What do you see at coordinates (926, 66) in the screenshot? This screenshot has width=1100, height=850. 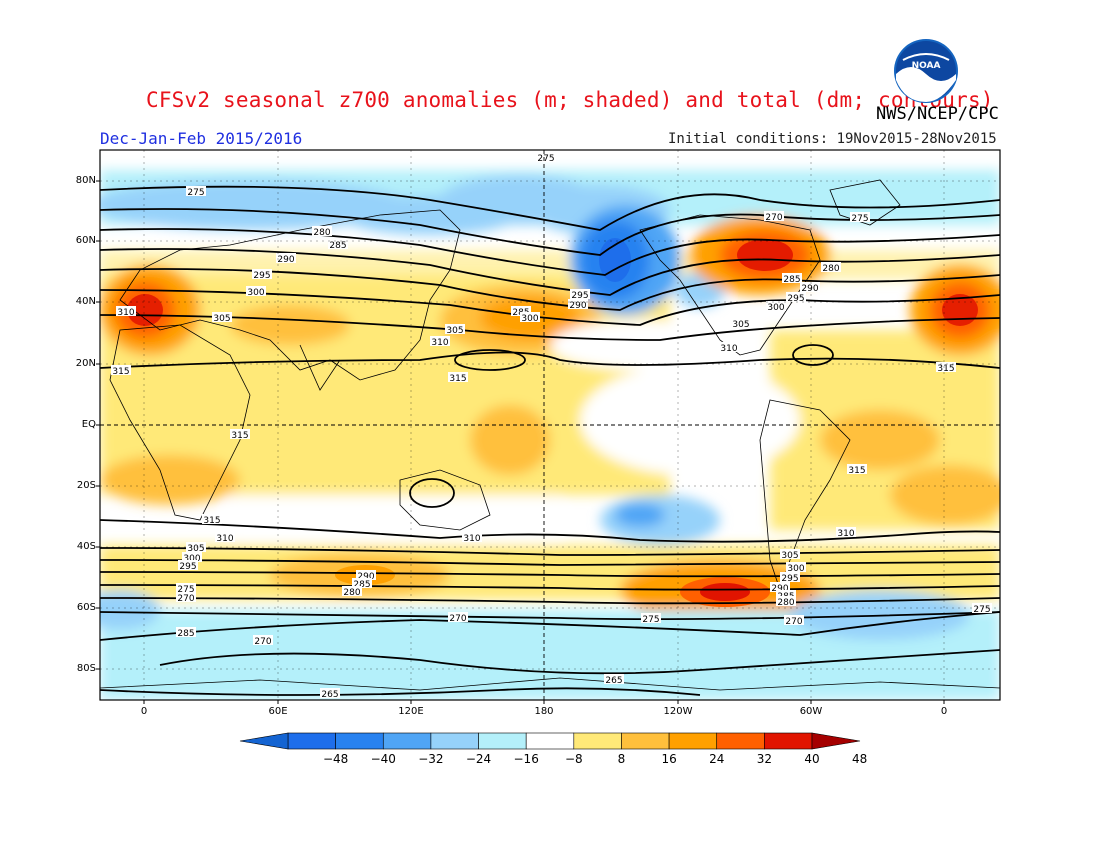 I see `noaa-logo-text: NOAA` at bounding box center [926, 66].